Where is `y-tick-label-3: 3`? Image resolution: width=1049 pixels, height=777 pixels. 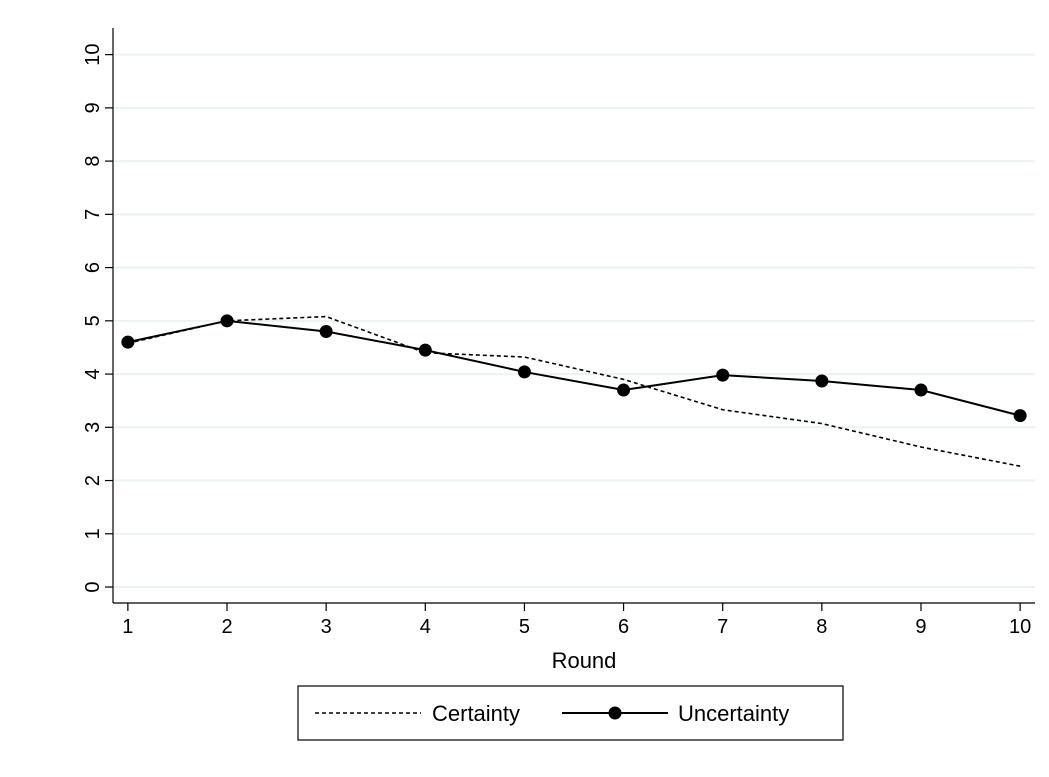
y-tick-label-3: 3 is located at coordinates (93, 427).